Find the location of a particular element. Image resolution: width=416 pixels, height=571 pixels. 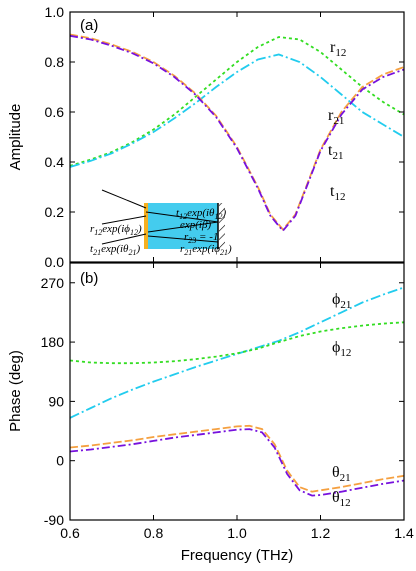

transmitted-arrow is located at coordinates (182, 217).